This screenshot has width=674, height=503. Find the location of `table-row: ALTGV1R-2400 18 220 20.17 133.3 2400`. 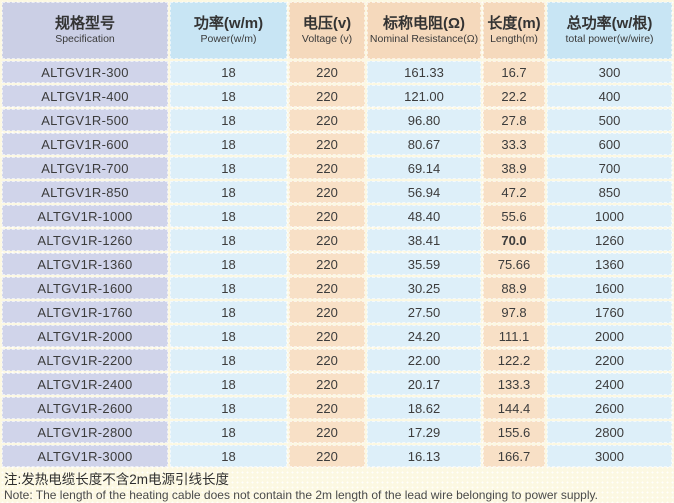

table-row: ALTGV1R-2400 18 220 20.17 133.3 2400 is located at coordinates (337, 384).